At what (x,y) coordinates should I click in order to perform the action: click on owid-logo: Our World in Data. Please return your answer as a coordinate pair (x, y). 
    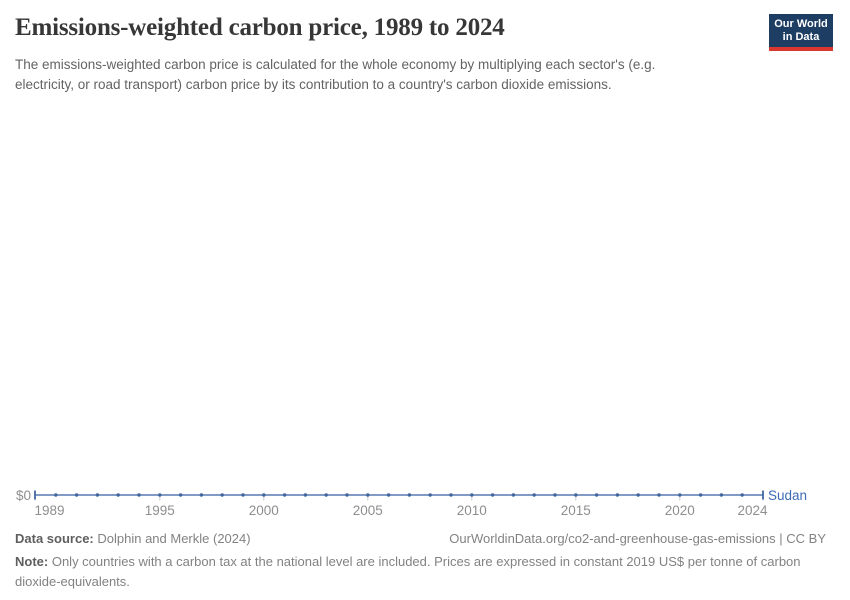
    Looking at the image, I should click on (801, 32).